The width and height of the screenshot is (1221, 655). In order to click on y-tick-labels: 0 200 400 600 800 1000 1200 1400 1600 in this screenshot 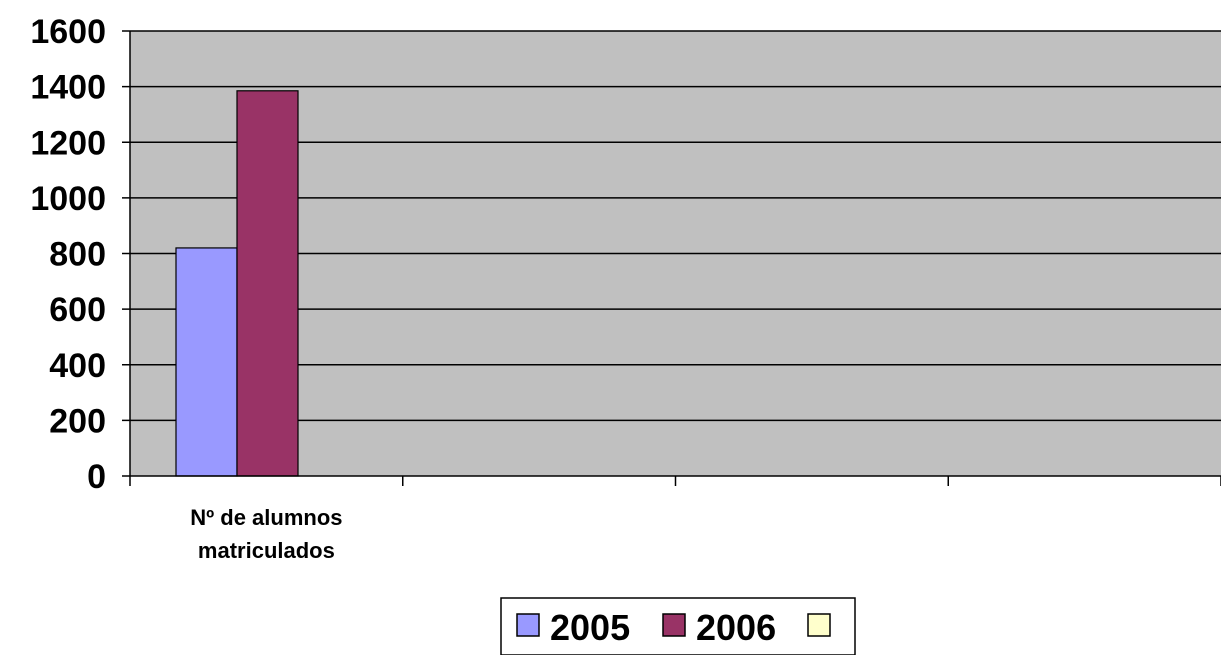, I will do `click(68, 254)`.